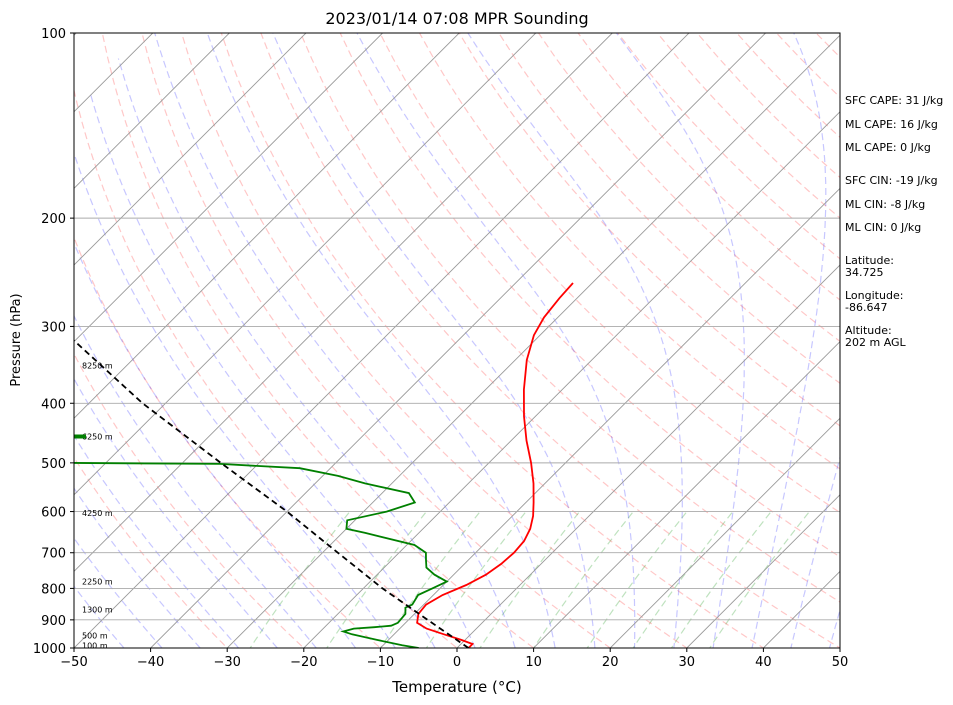  What do you see at coordinates (891, 180) in the screenshot?
I see `sfc-cin-stat: SFC CIN: -19 J/kg` at bounding box center [891, 180].